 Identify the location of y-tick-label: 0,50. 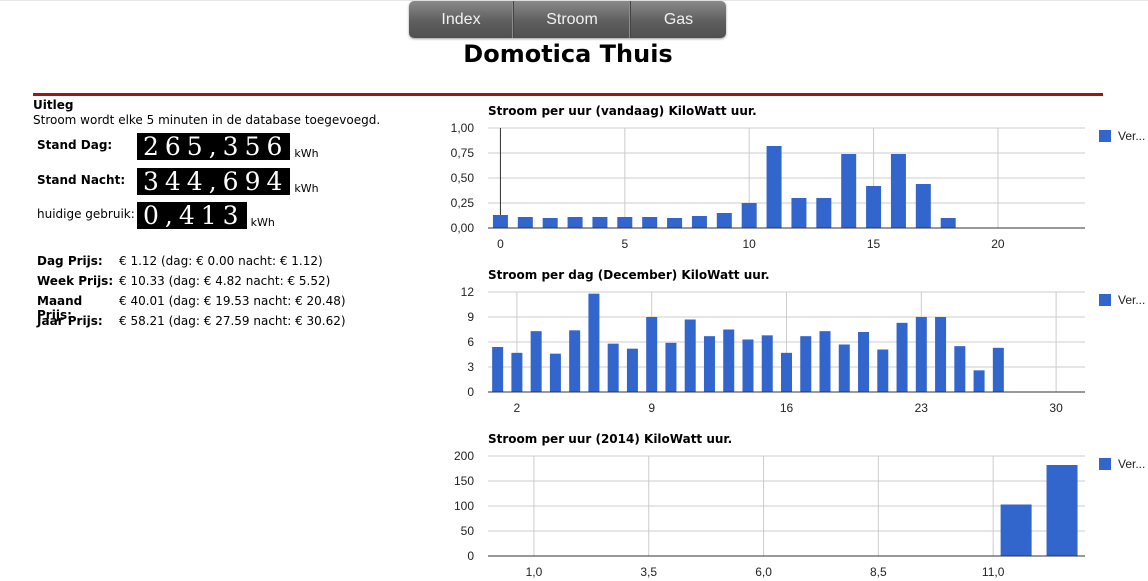
(463, 178).